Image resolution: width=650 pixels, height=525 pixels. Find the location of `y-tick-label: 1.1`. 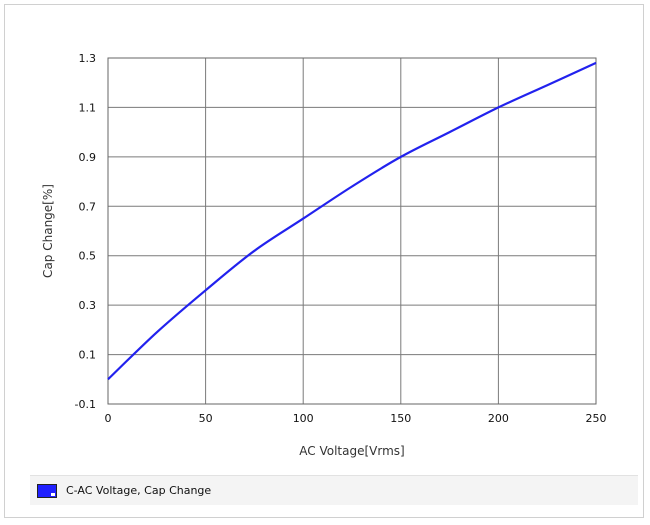

y-tick-label: 1.1 is located at coordinates (88, 107).